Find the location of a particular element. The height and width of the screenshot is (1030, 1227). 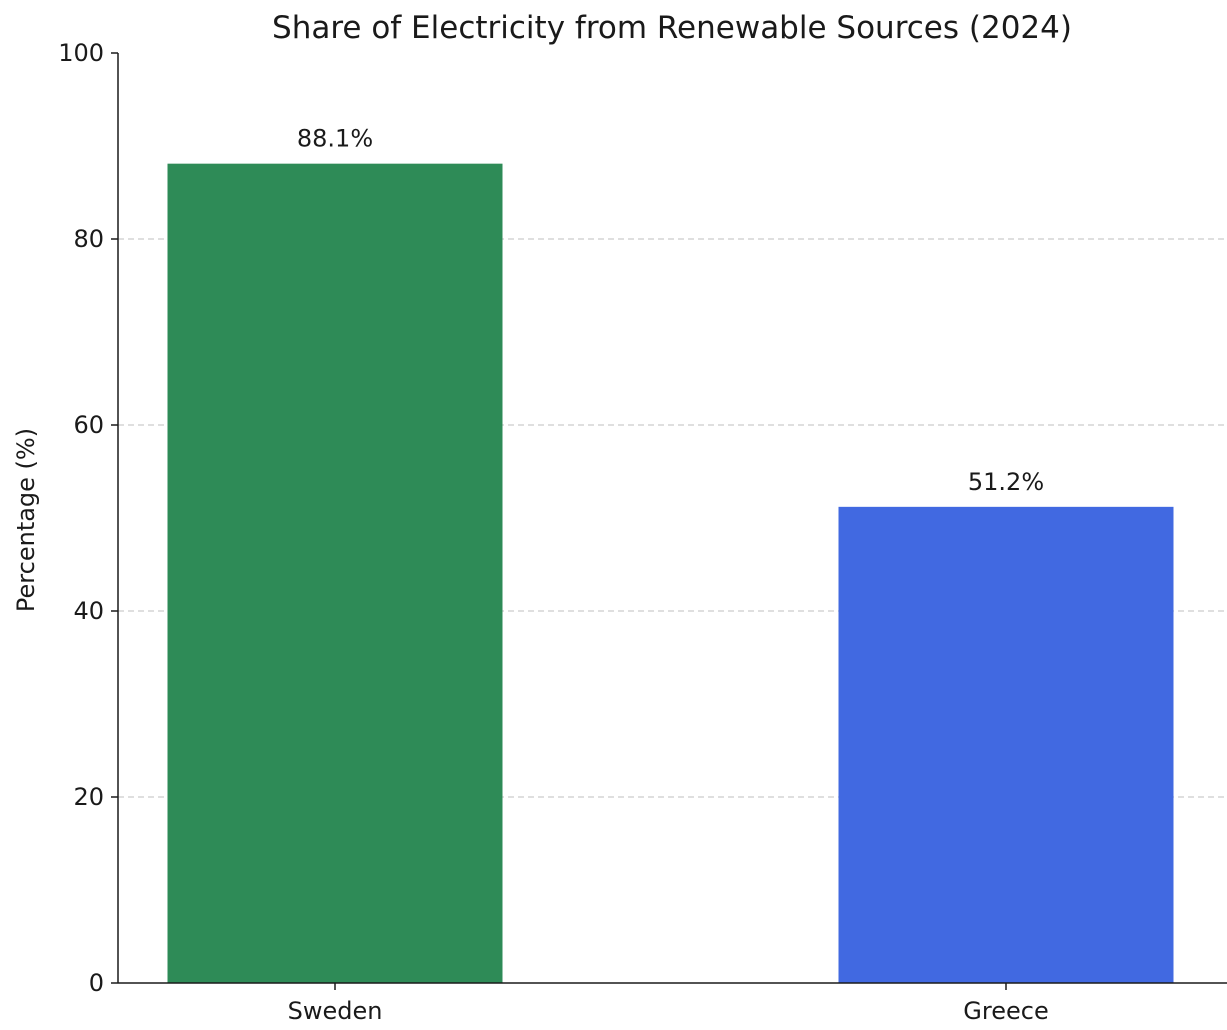

y-tick-label: 40 is located at coordinates (88, 611).